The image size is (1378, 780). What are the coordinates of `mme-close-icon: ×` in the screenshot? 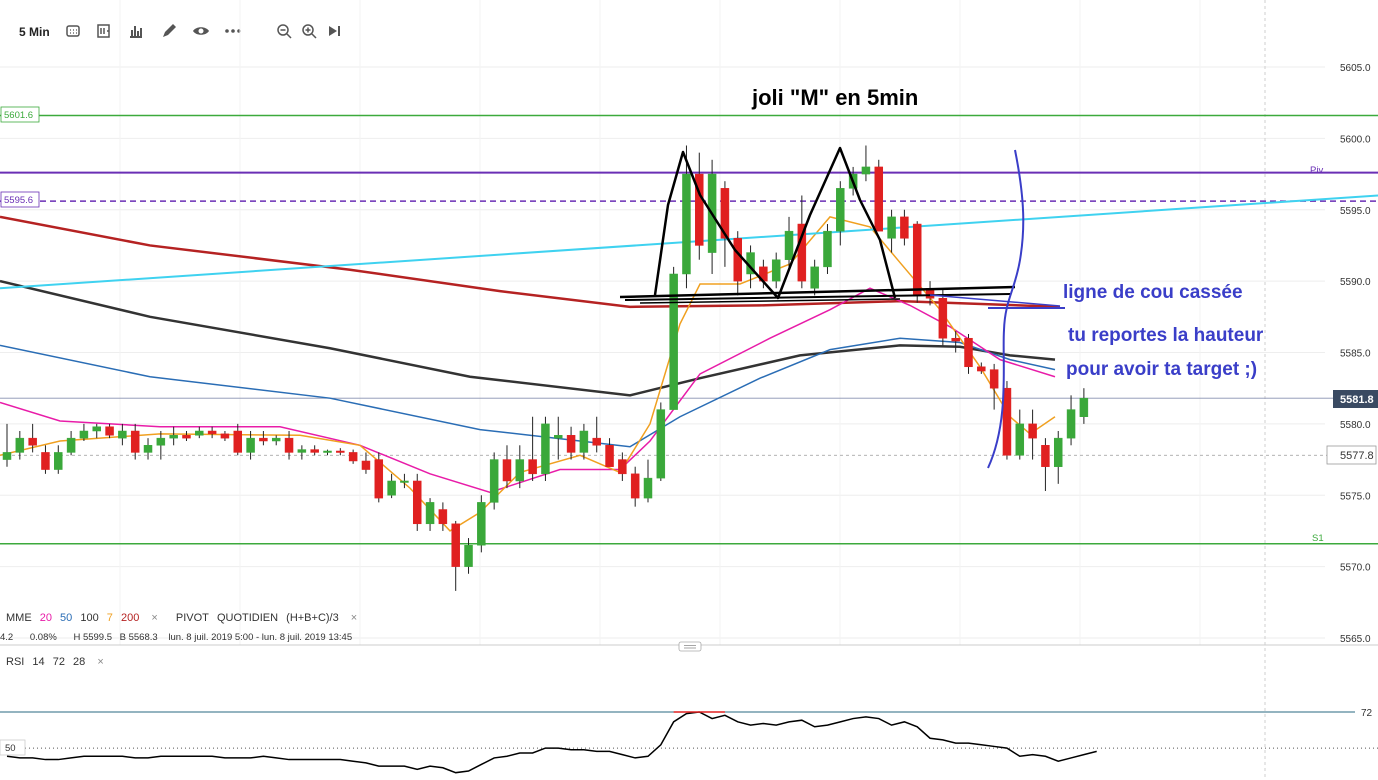 It's located at (154, 618).